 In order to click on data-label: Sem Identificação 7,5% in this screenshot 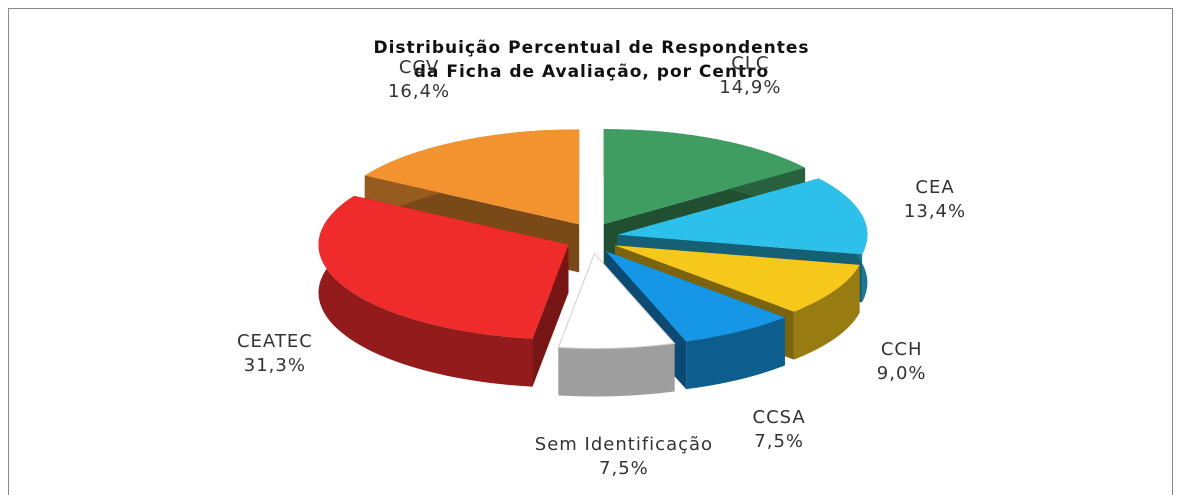, I will do `click(624, 457)`.